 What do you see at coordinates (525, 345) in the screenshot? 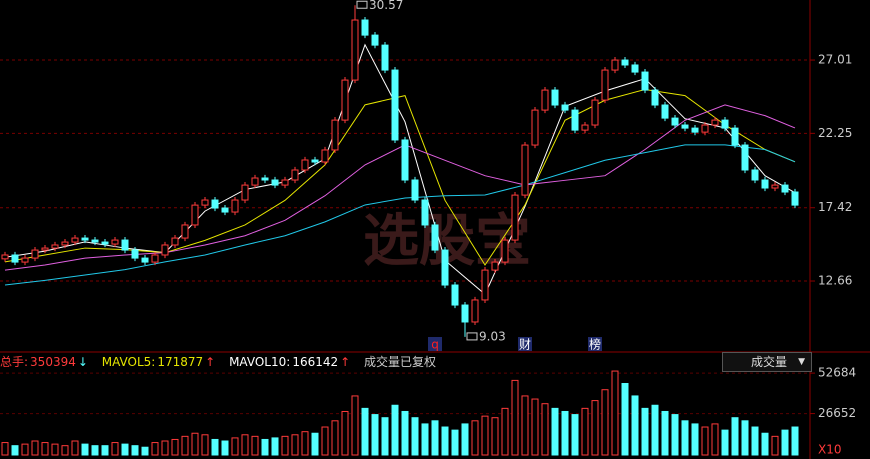
I see `event-label: 财` at bounding box center [525, 345].